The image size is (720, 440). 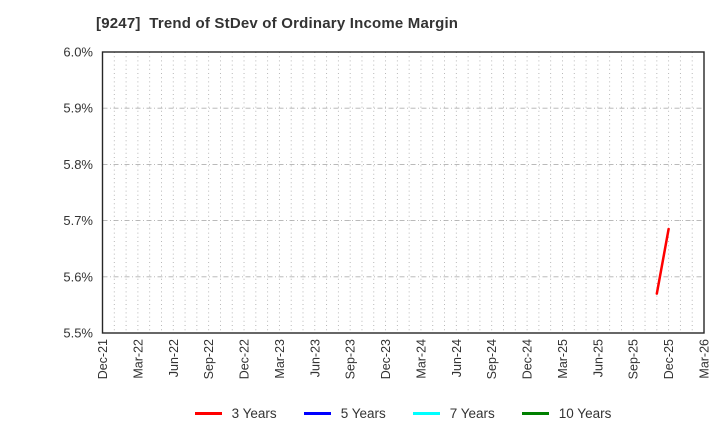 I want to click on x-tick-label: Mar-24, so click(x=421, y=359).